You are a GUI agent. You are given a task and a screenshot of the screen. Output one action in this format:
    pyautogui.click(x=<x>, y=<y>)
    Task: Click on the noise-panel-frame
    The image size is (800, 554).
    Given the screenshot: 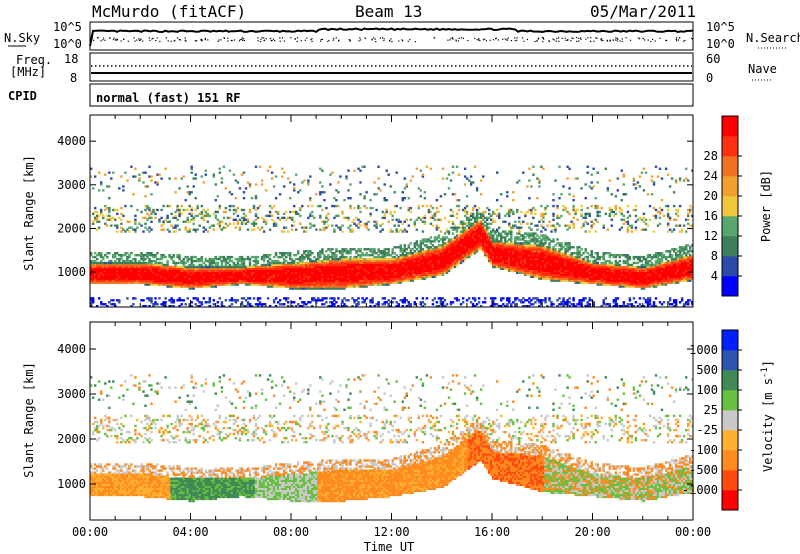 What is the action you would take?
    pyautogui.click(x=391, y=36)
    